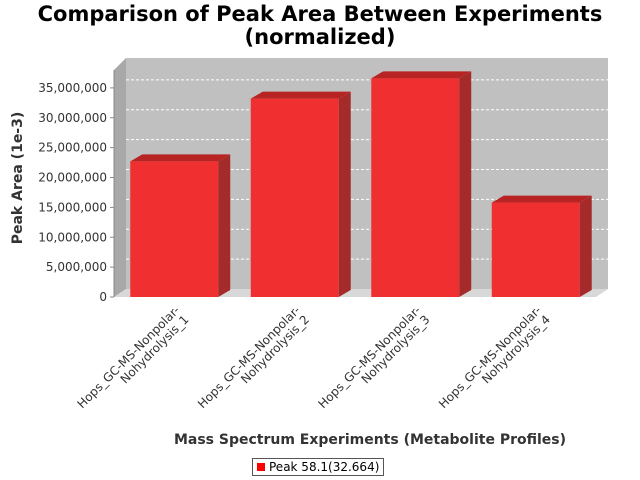 The image size is (640, 480). I want to click on y-tick-label: 20,000,000, so click(72, 178).